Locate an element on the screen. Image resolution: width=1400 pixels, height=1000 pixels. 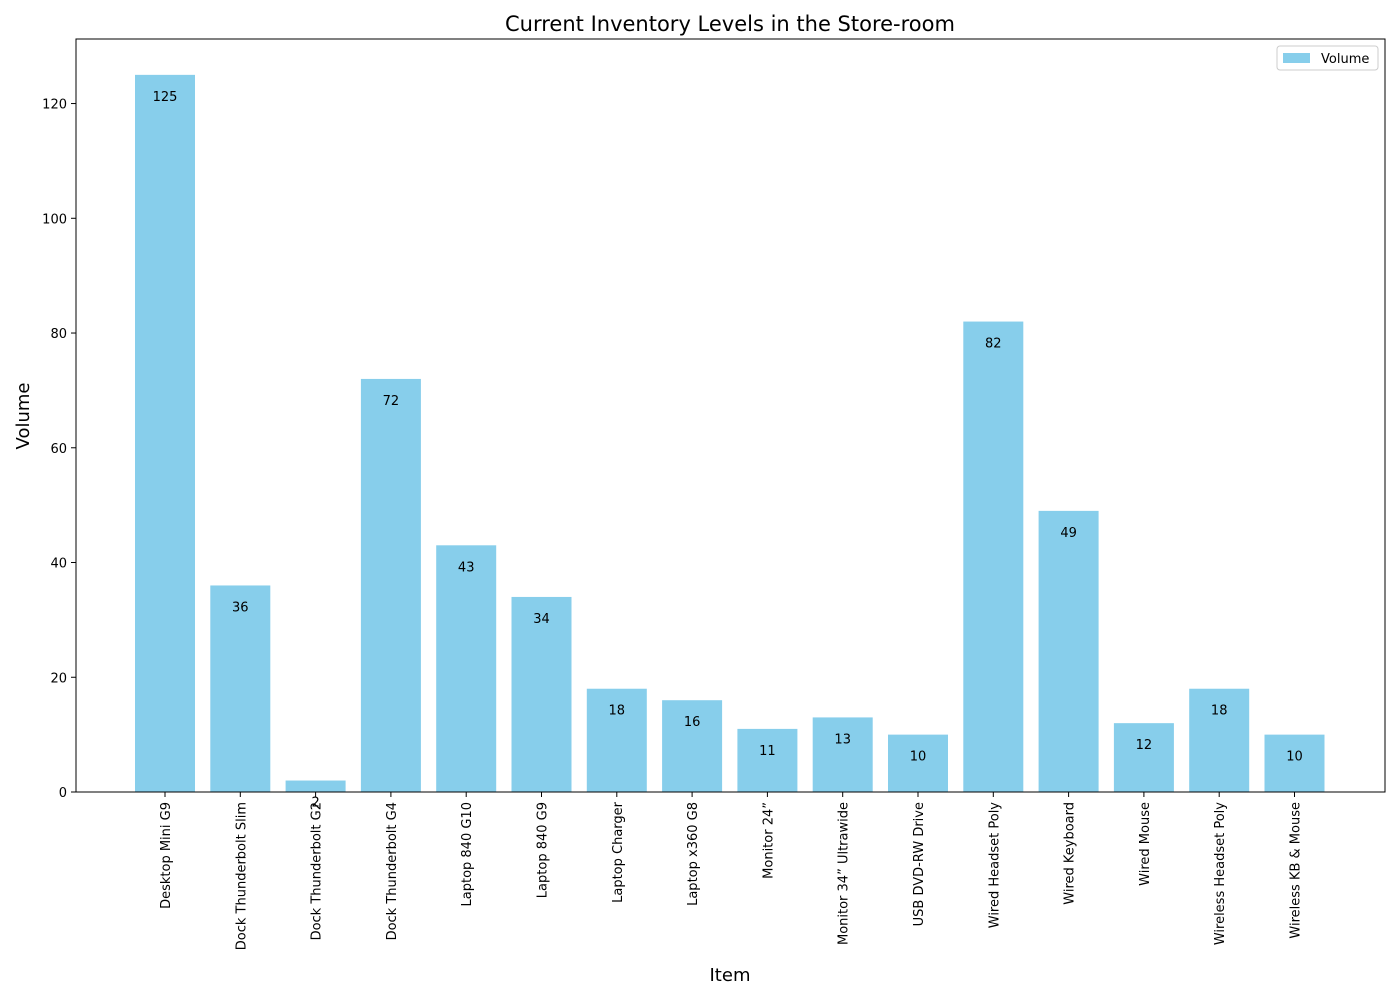
bar-value-label: 49 is located at coordinates (1068, 533).